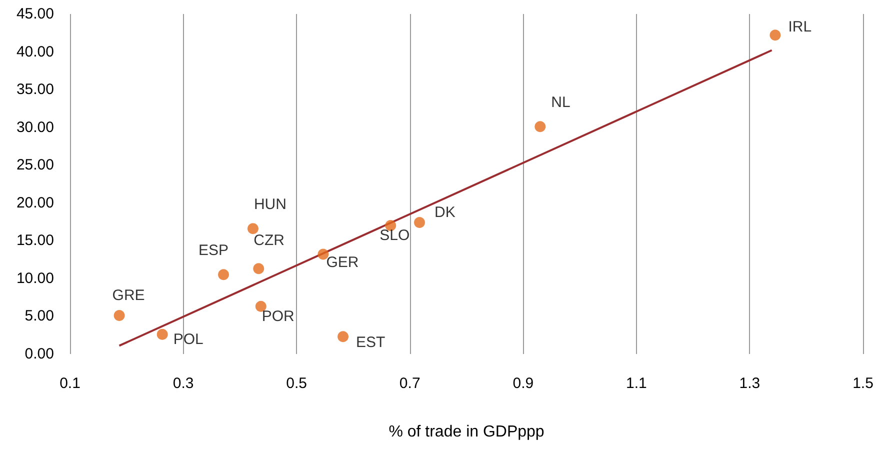 The width and height of the screenshot is (885, 464). I want to click on annotation: GER, so click(342, 262).